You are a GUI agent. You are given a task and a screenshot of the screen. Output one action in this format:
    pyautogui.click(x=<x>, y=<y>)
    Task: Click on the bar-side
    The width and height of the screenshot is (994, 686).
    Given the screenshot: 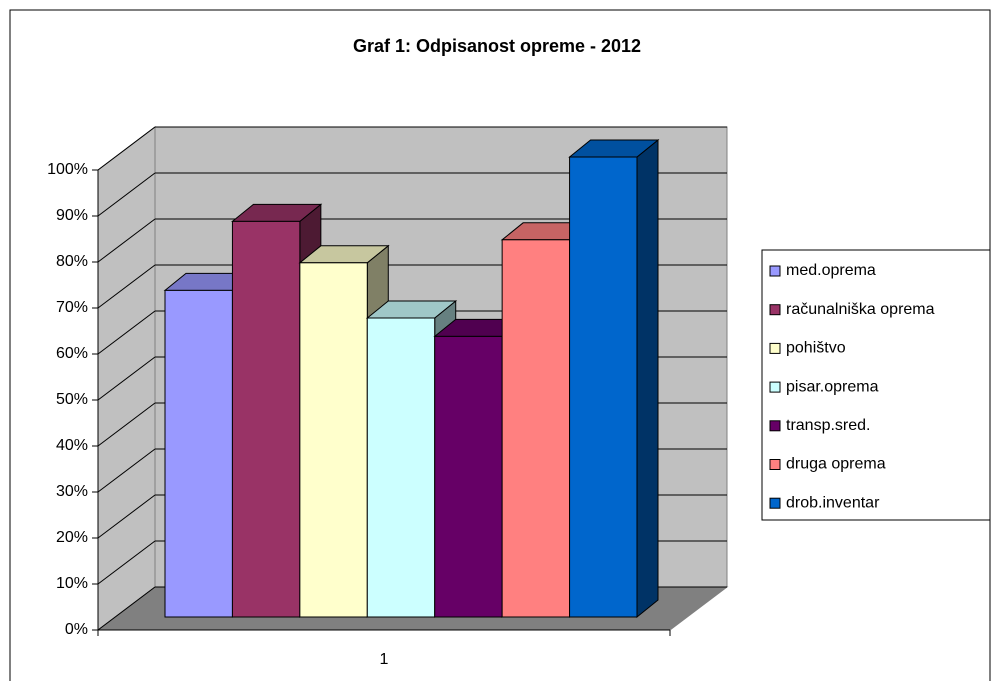 What is the action you would take?
    pyautogui.click(x=647, y=378)
    